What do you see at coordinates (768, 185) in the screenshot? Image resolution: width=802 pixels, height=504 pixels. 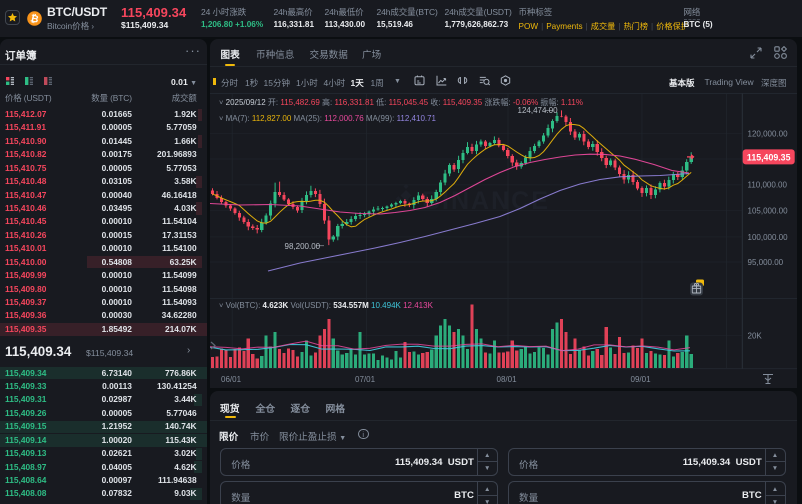 I see `svg-text: 110,000.00` at bounding box center [768, 185].